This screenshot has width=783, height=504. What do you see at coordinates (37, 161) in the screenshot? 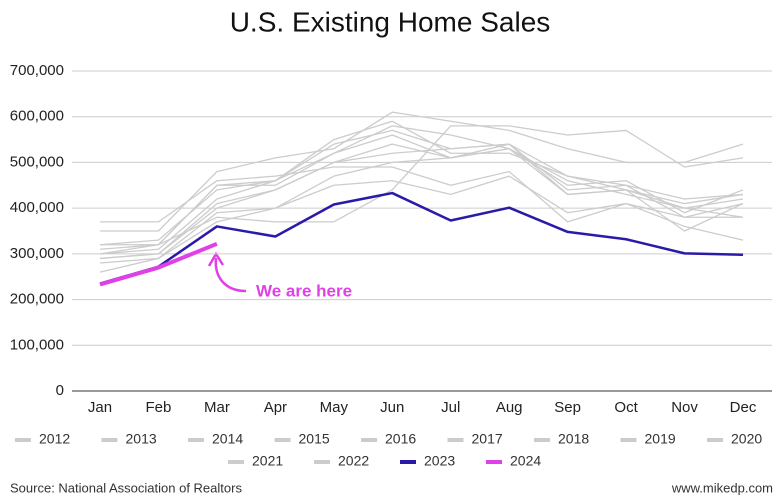
I see `y-tick-label: 500,000` at bounding box center [37, 161].